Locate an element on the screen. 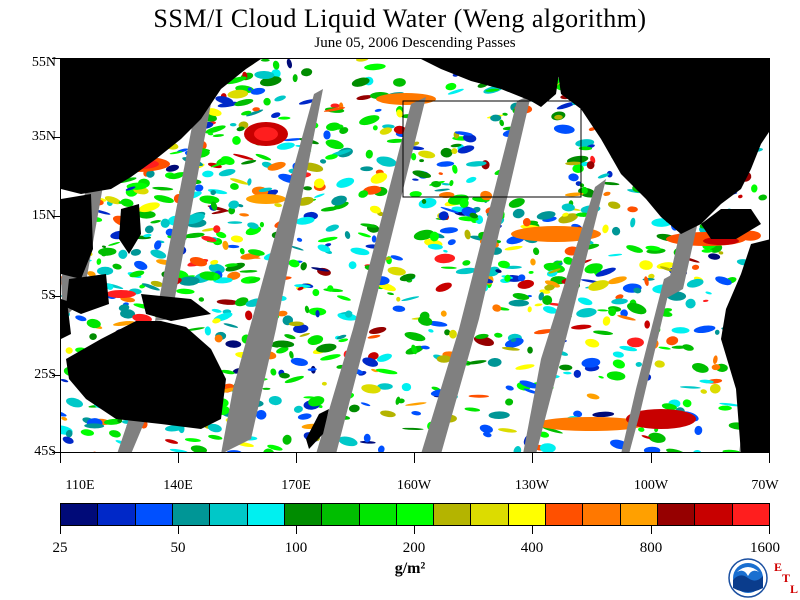 The width and height of the screenshot is (800, 600). lon-tick is located at coordinates (769, 458).